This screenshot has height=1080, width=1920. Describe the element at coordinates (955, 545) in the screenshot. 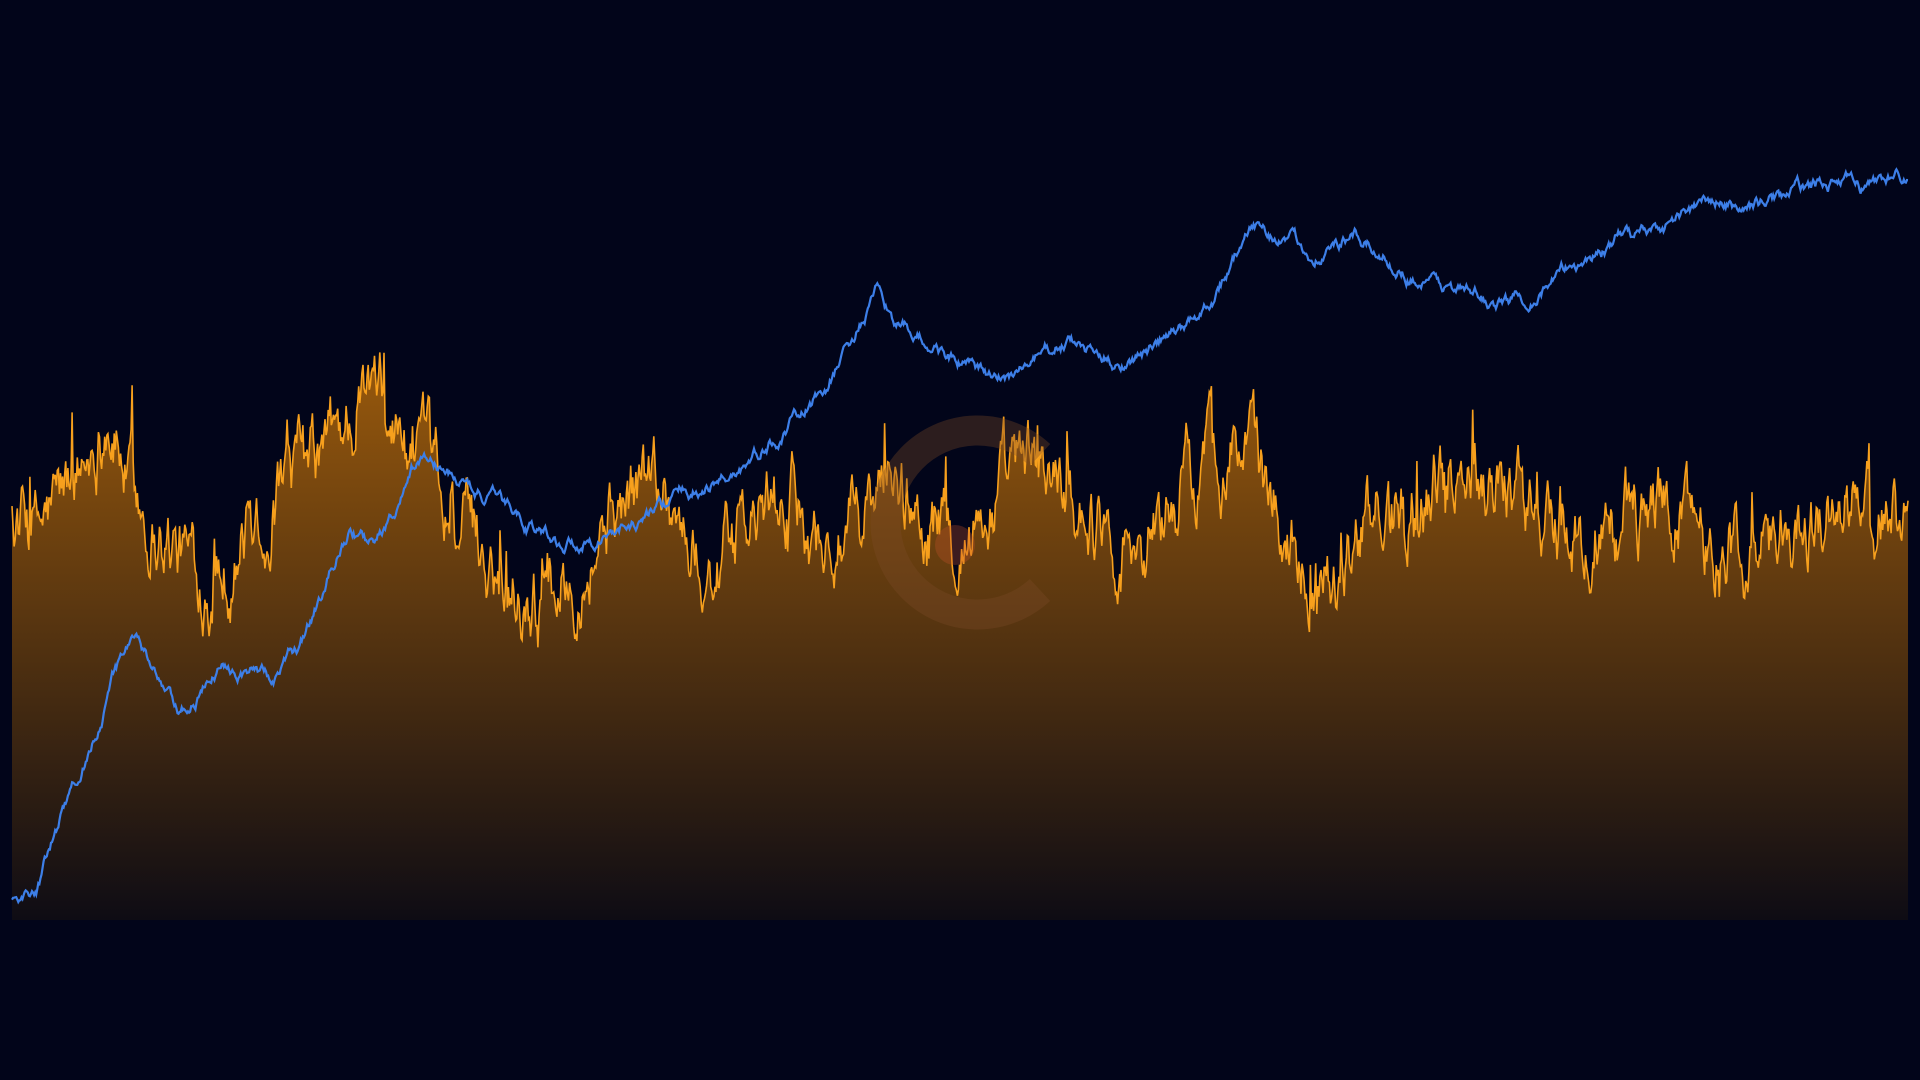

I see `watermark-dot` at that location.